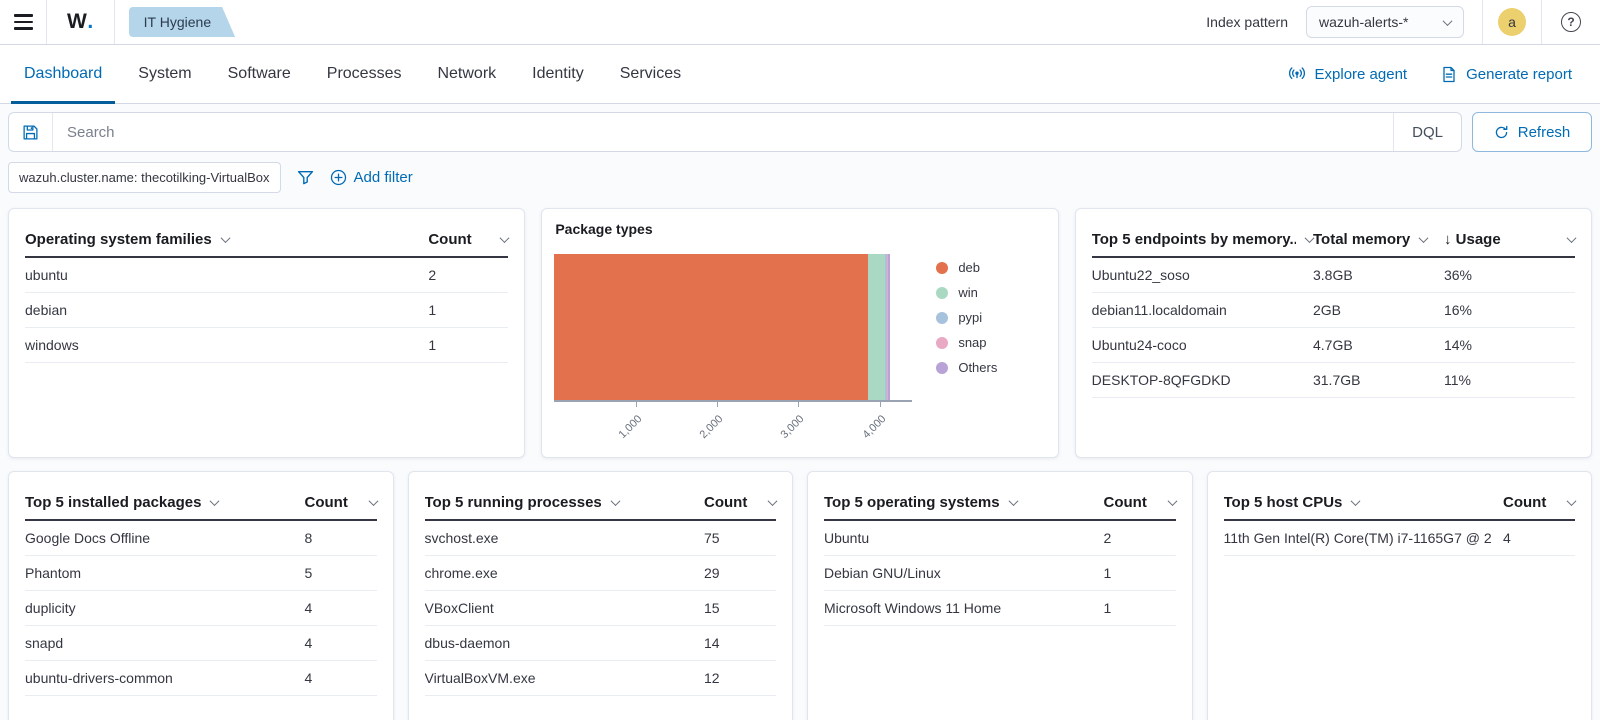 The image size is (1600, 720). I want to click on index-pattern-label: Index pattern, so click(1247, 22).